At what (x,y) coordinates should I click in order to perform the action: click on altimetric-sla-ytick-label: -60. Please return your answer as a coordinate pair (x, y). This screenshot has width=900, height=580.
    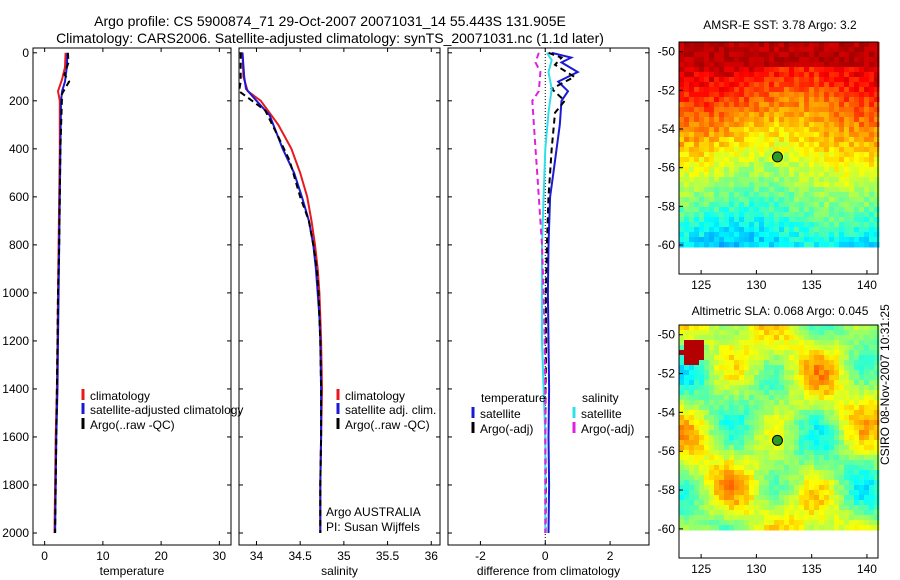
    Looking at the image, I should click on (667, 529).